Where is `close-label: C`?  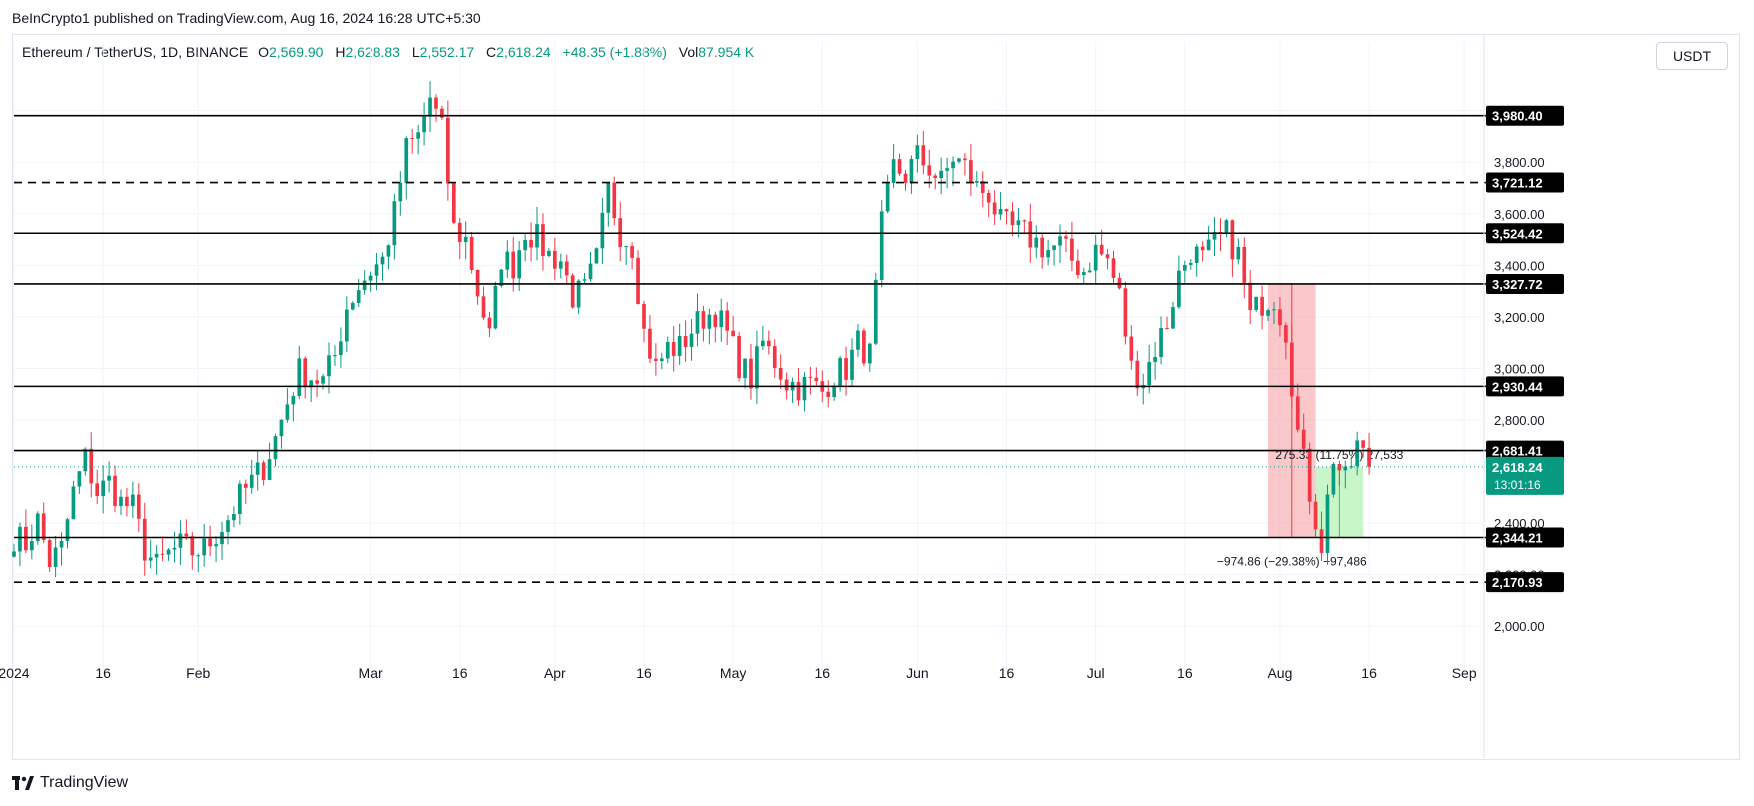 close-label: C is located at coordinates (491, 52).